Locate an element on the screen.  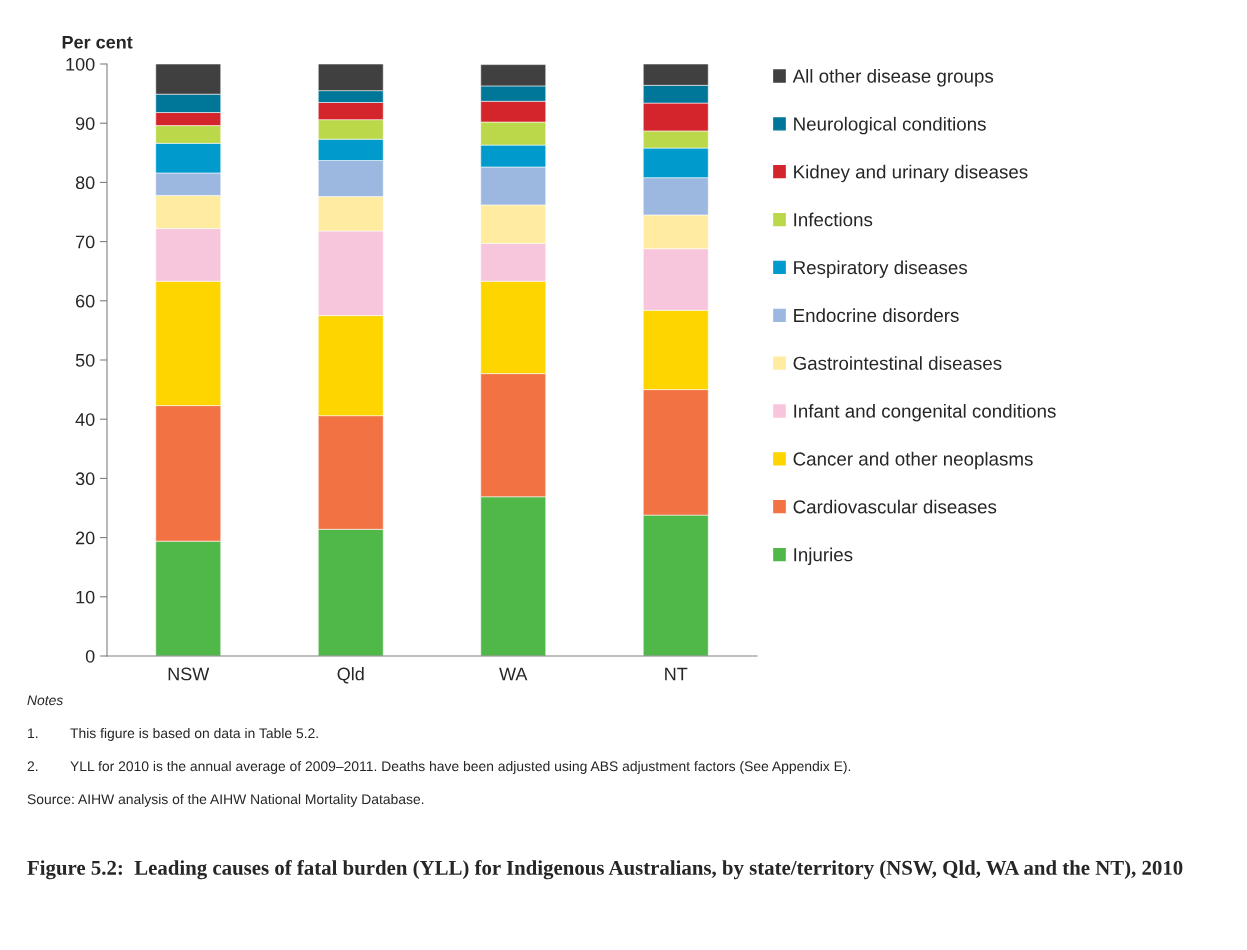
x-tick-label: Qld is located at coordinates (350, 675).